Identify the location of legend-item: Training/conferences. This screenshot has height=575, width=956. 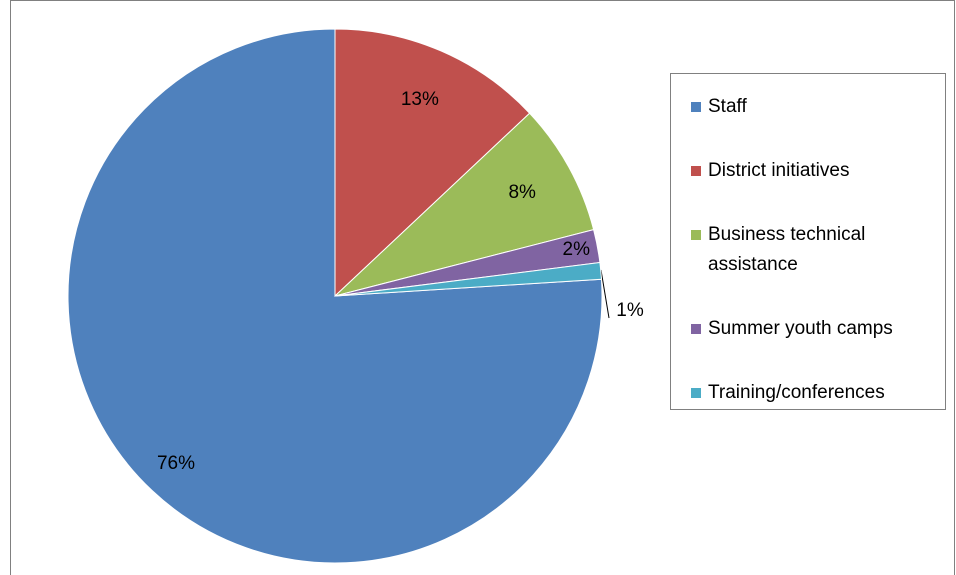
(817, 393).